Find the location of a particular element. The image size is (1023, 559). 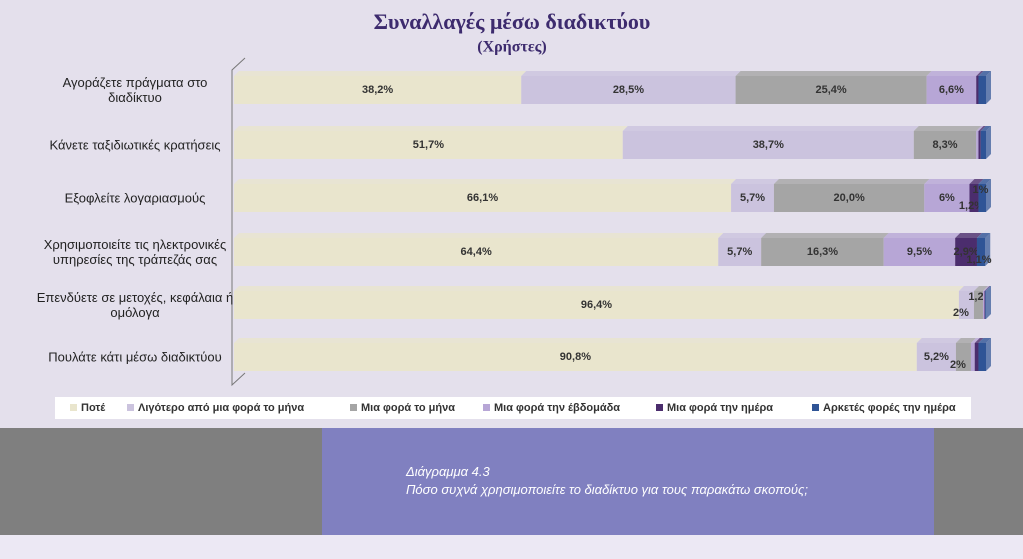

value-label: 1% is located at coordinates (981, 190).